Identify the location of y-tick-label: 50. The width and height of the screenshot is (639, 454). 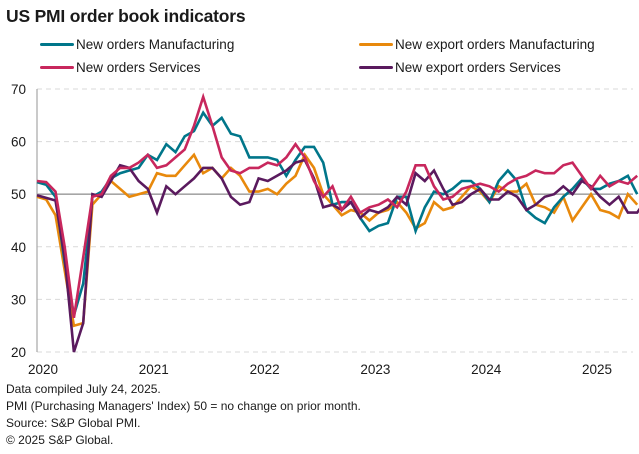
(18, 194).